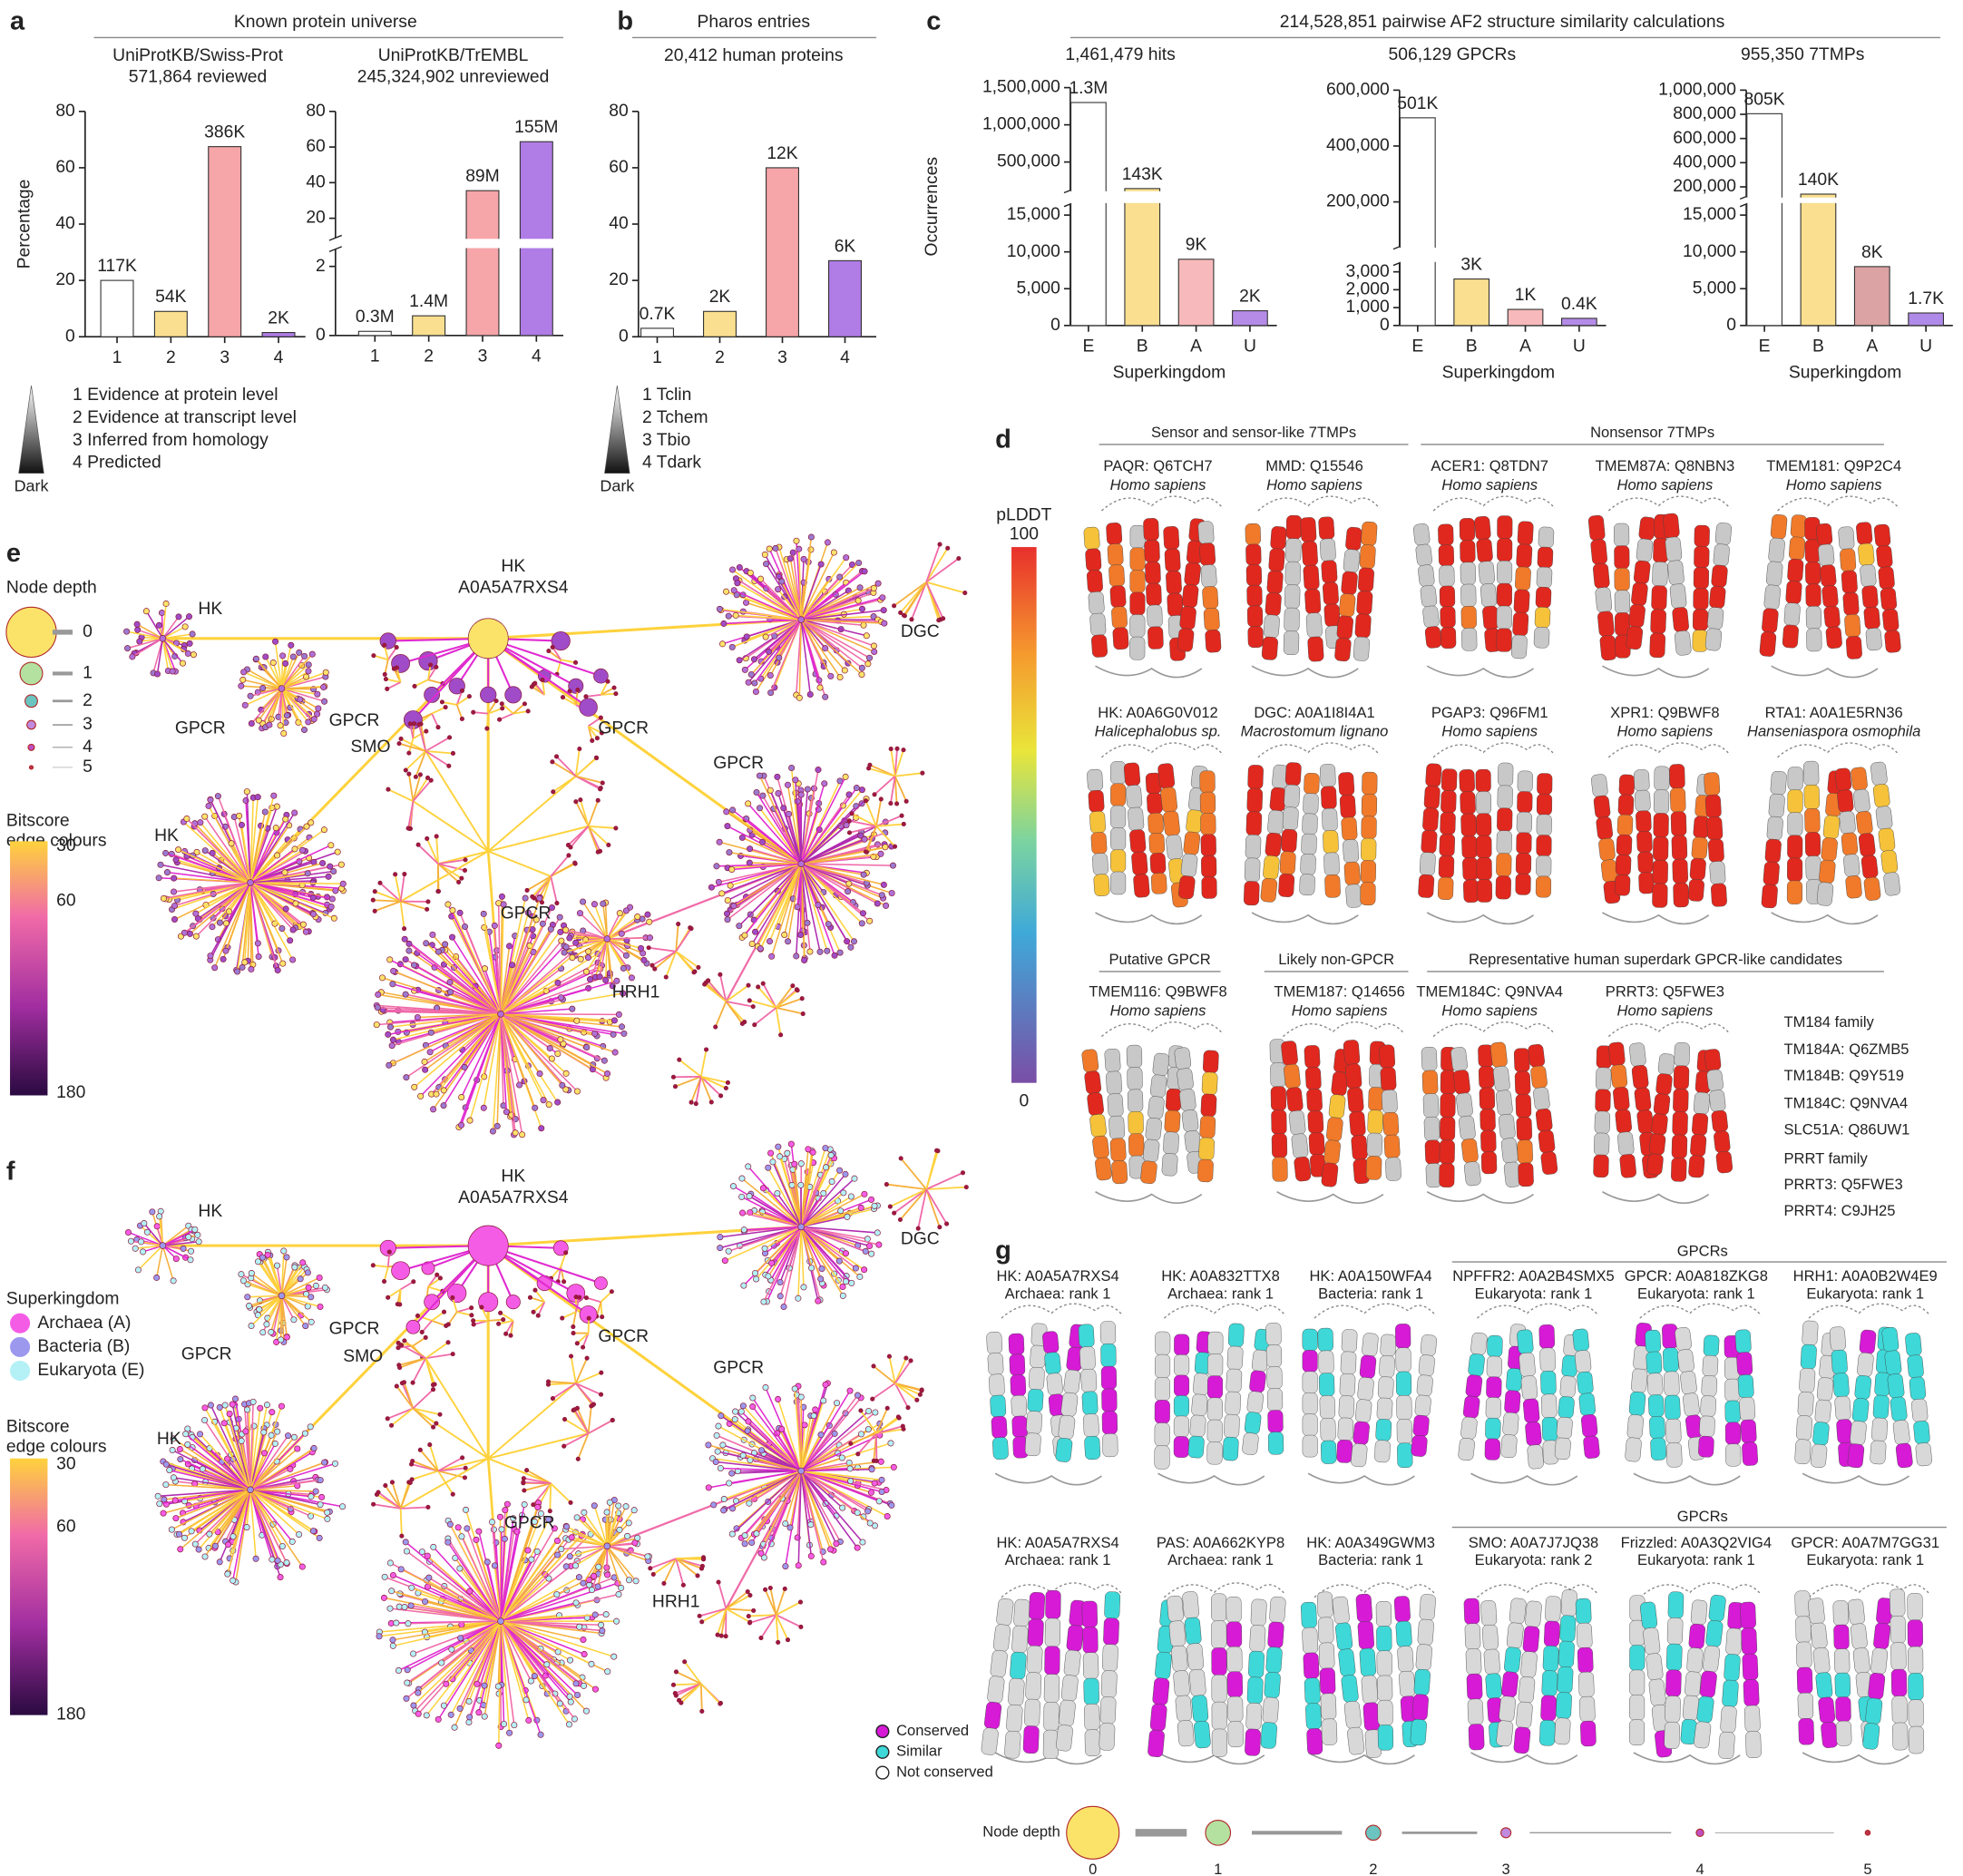 The width and height of the screenshot is (1963, 1876). I want to click on structure-species: Hanseniaspora osmophila, so click(1833, 731).